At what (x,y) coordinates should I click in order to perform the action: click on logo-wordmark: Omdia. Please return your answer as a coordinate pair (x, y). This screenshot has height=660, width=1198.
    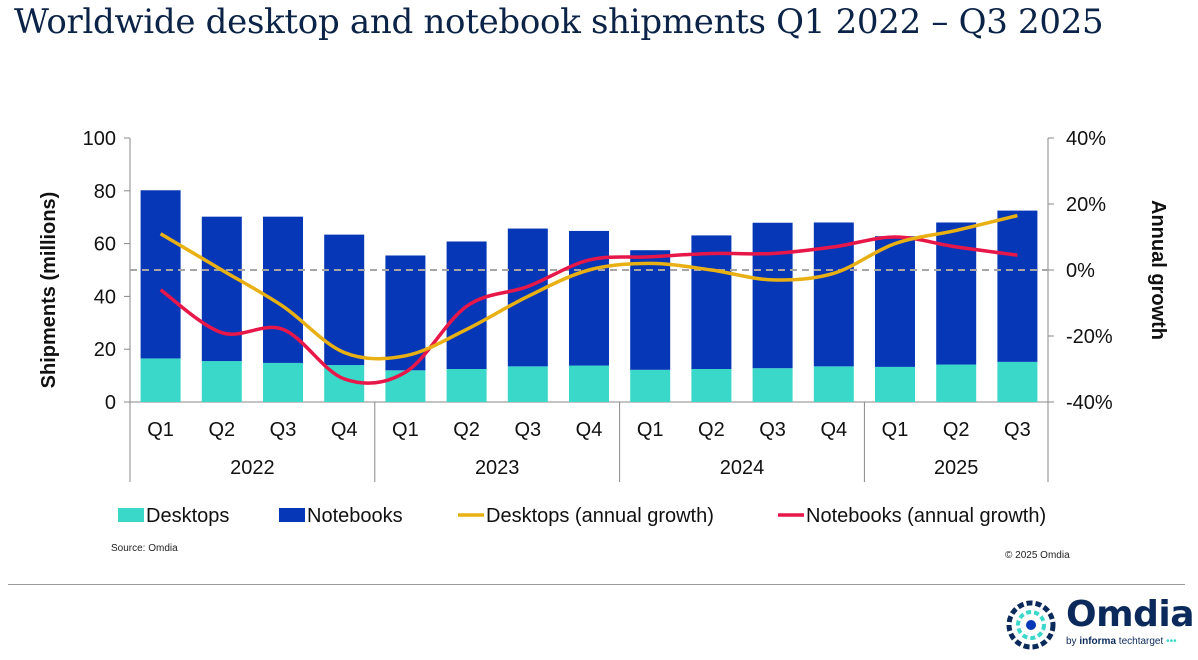
    Looking at the image, I should click on (1130, 614).